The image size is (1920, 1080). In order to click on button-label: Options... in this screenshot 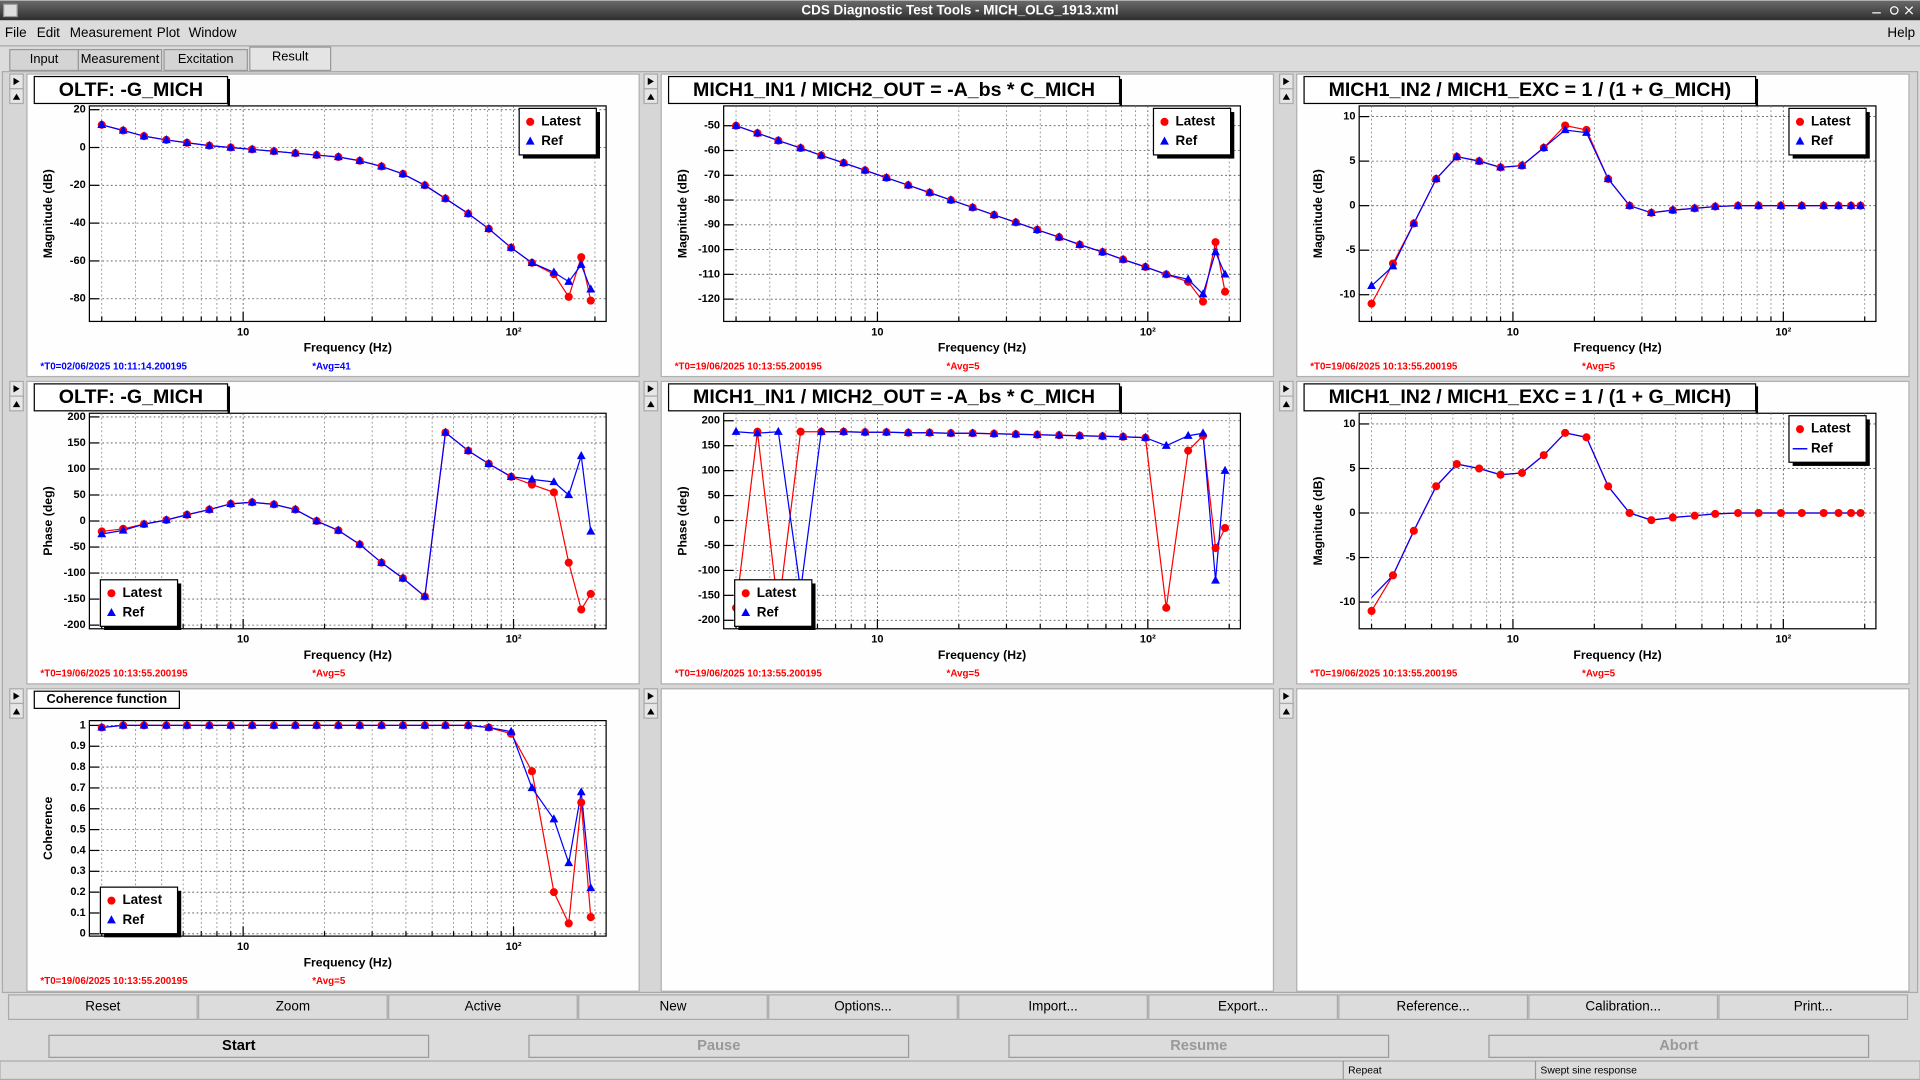, I will do `click(863, 1006)`.